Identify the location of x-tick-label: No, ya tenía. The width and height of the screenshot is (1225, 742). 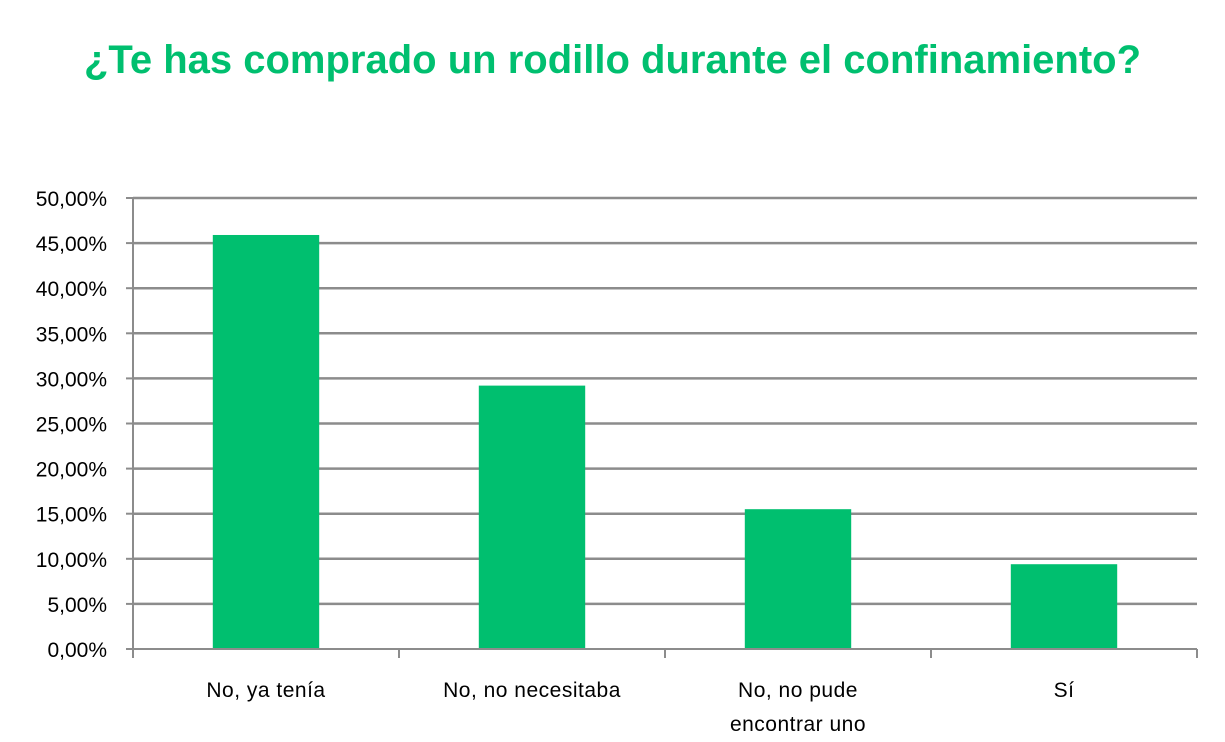
(265, 690).